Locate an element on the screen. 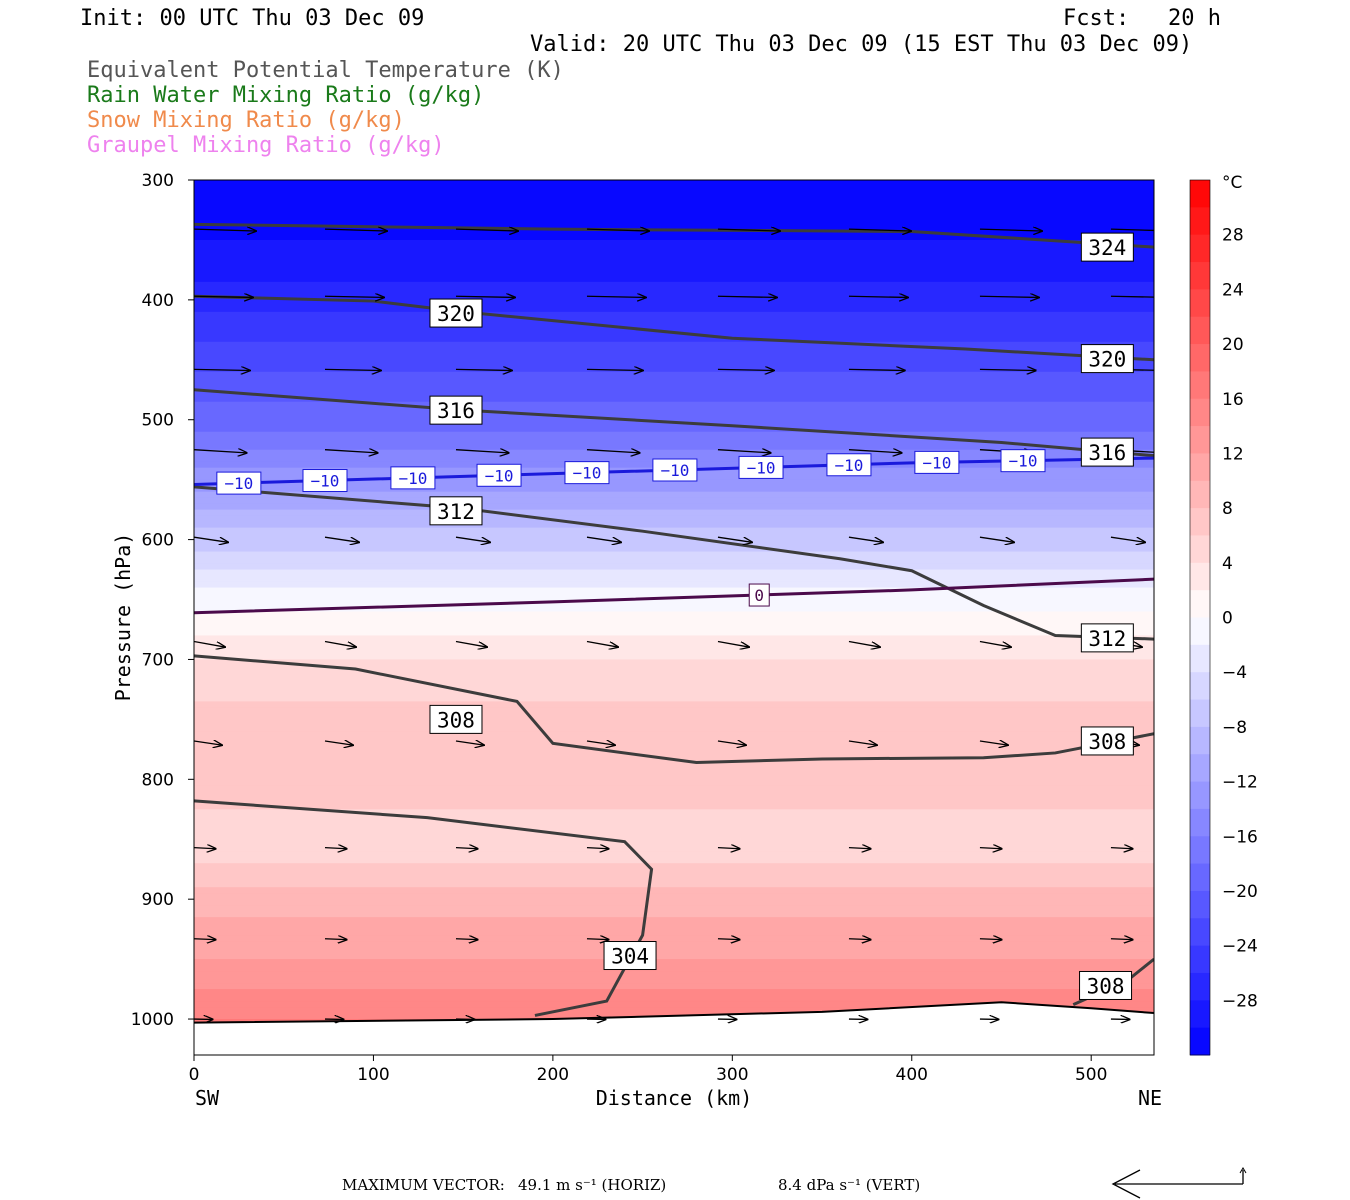 This screenshot has height=1200, width=1350. isotherm-line is located at coordinates (674, 596).